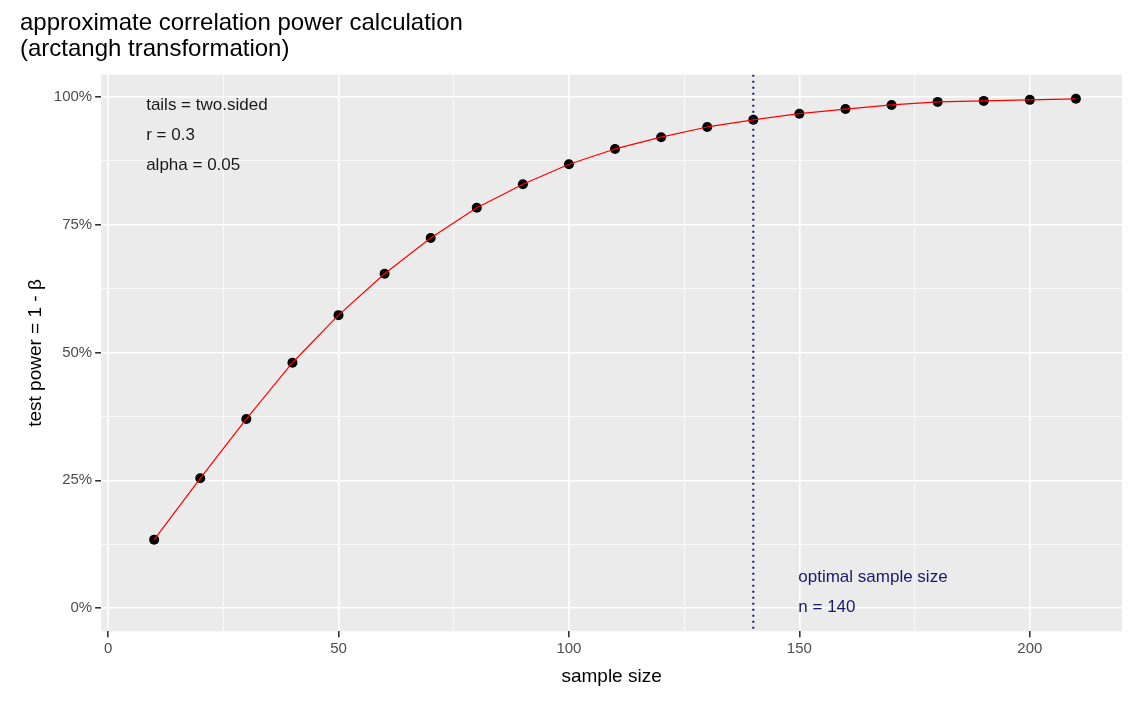 The width and height of the screenshot is (1132, 706). I want to click on y-tick-label: 0%, so click(81, 607).